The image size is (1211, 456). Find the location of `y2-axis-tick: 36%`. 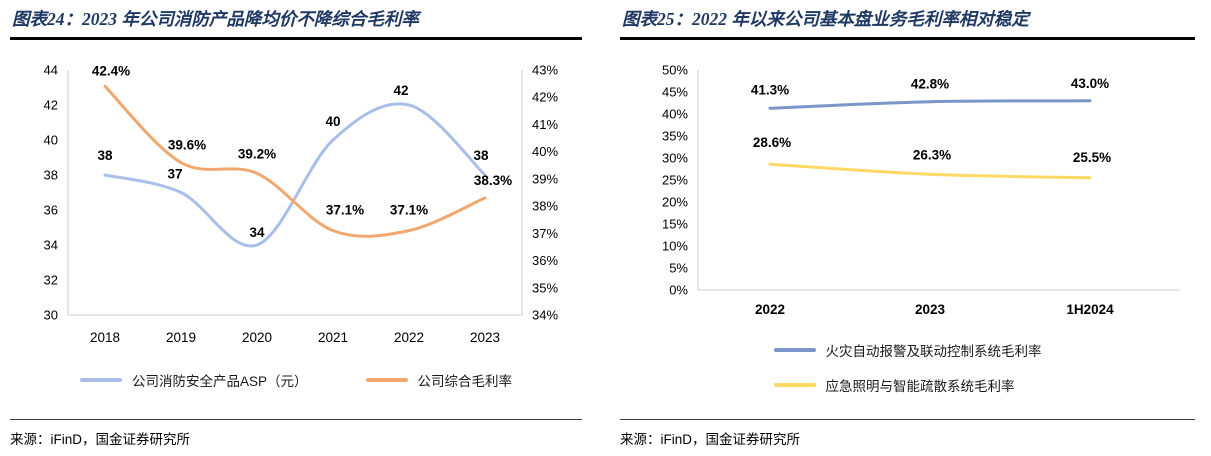

y2-axis-tick: 36% is located at coordinates (545, 260).